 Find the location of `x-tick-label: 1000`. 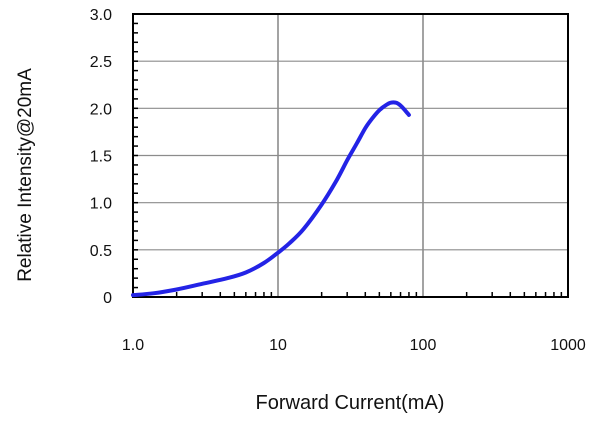

x-tick-label: 1000 is located at coordinates (568, 345).